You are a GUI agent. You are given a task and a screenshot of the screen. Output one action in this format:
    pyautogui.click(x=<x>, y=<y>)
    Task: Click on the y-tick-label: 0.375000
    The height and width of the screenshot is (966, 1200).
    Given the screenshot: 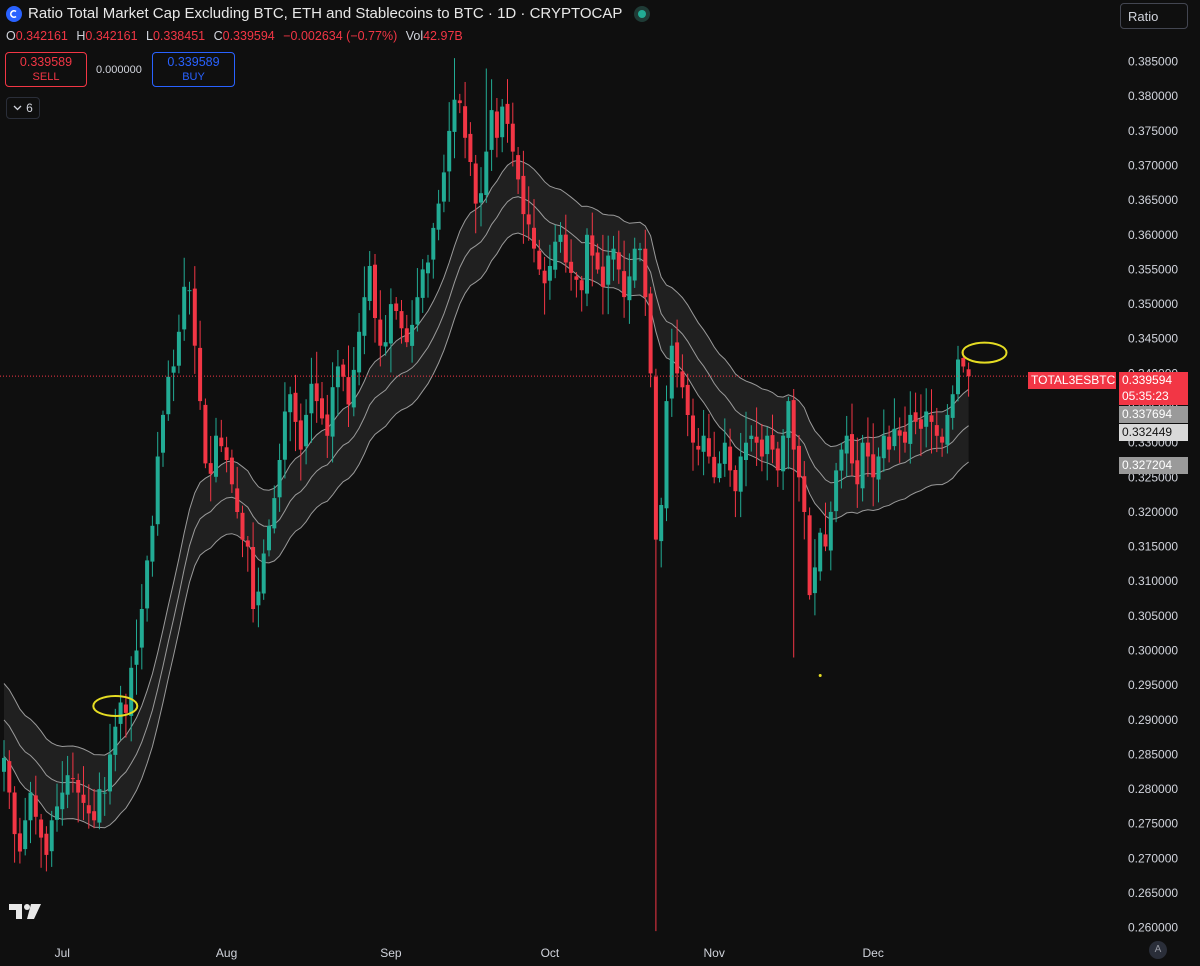 What is the action you would take?
    pyautogui.click(x=1153, y=131)
    